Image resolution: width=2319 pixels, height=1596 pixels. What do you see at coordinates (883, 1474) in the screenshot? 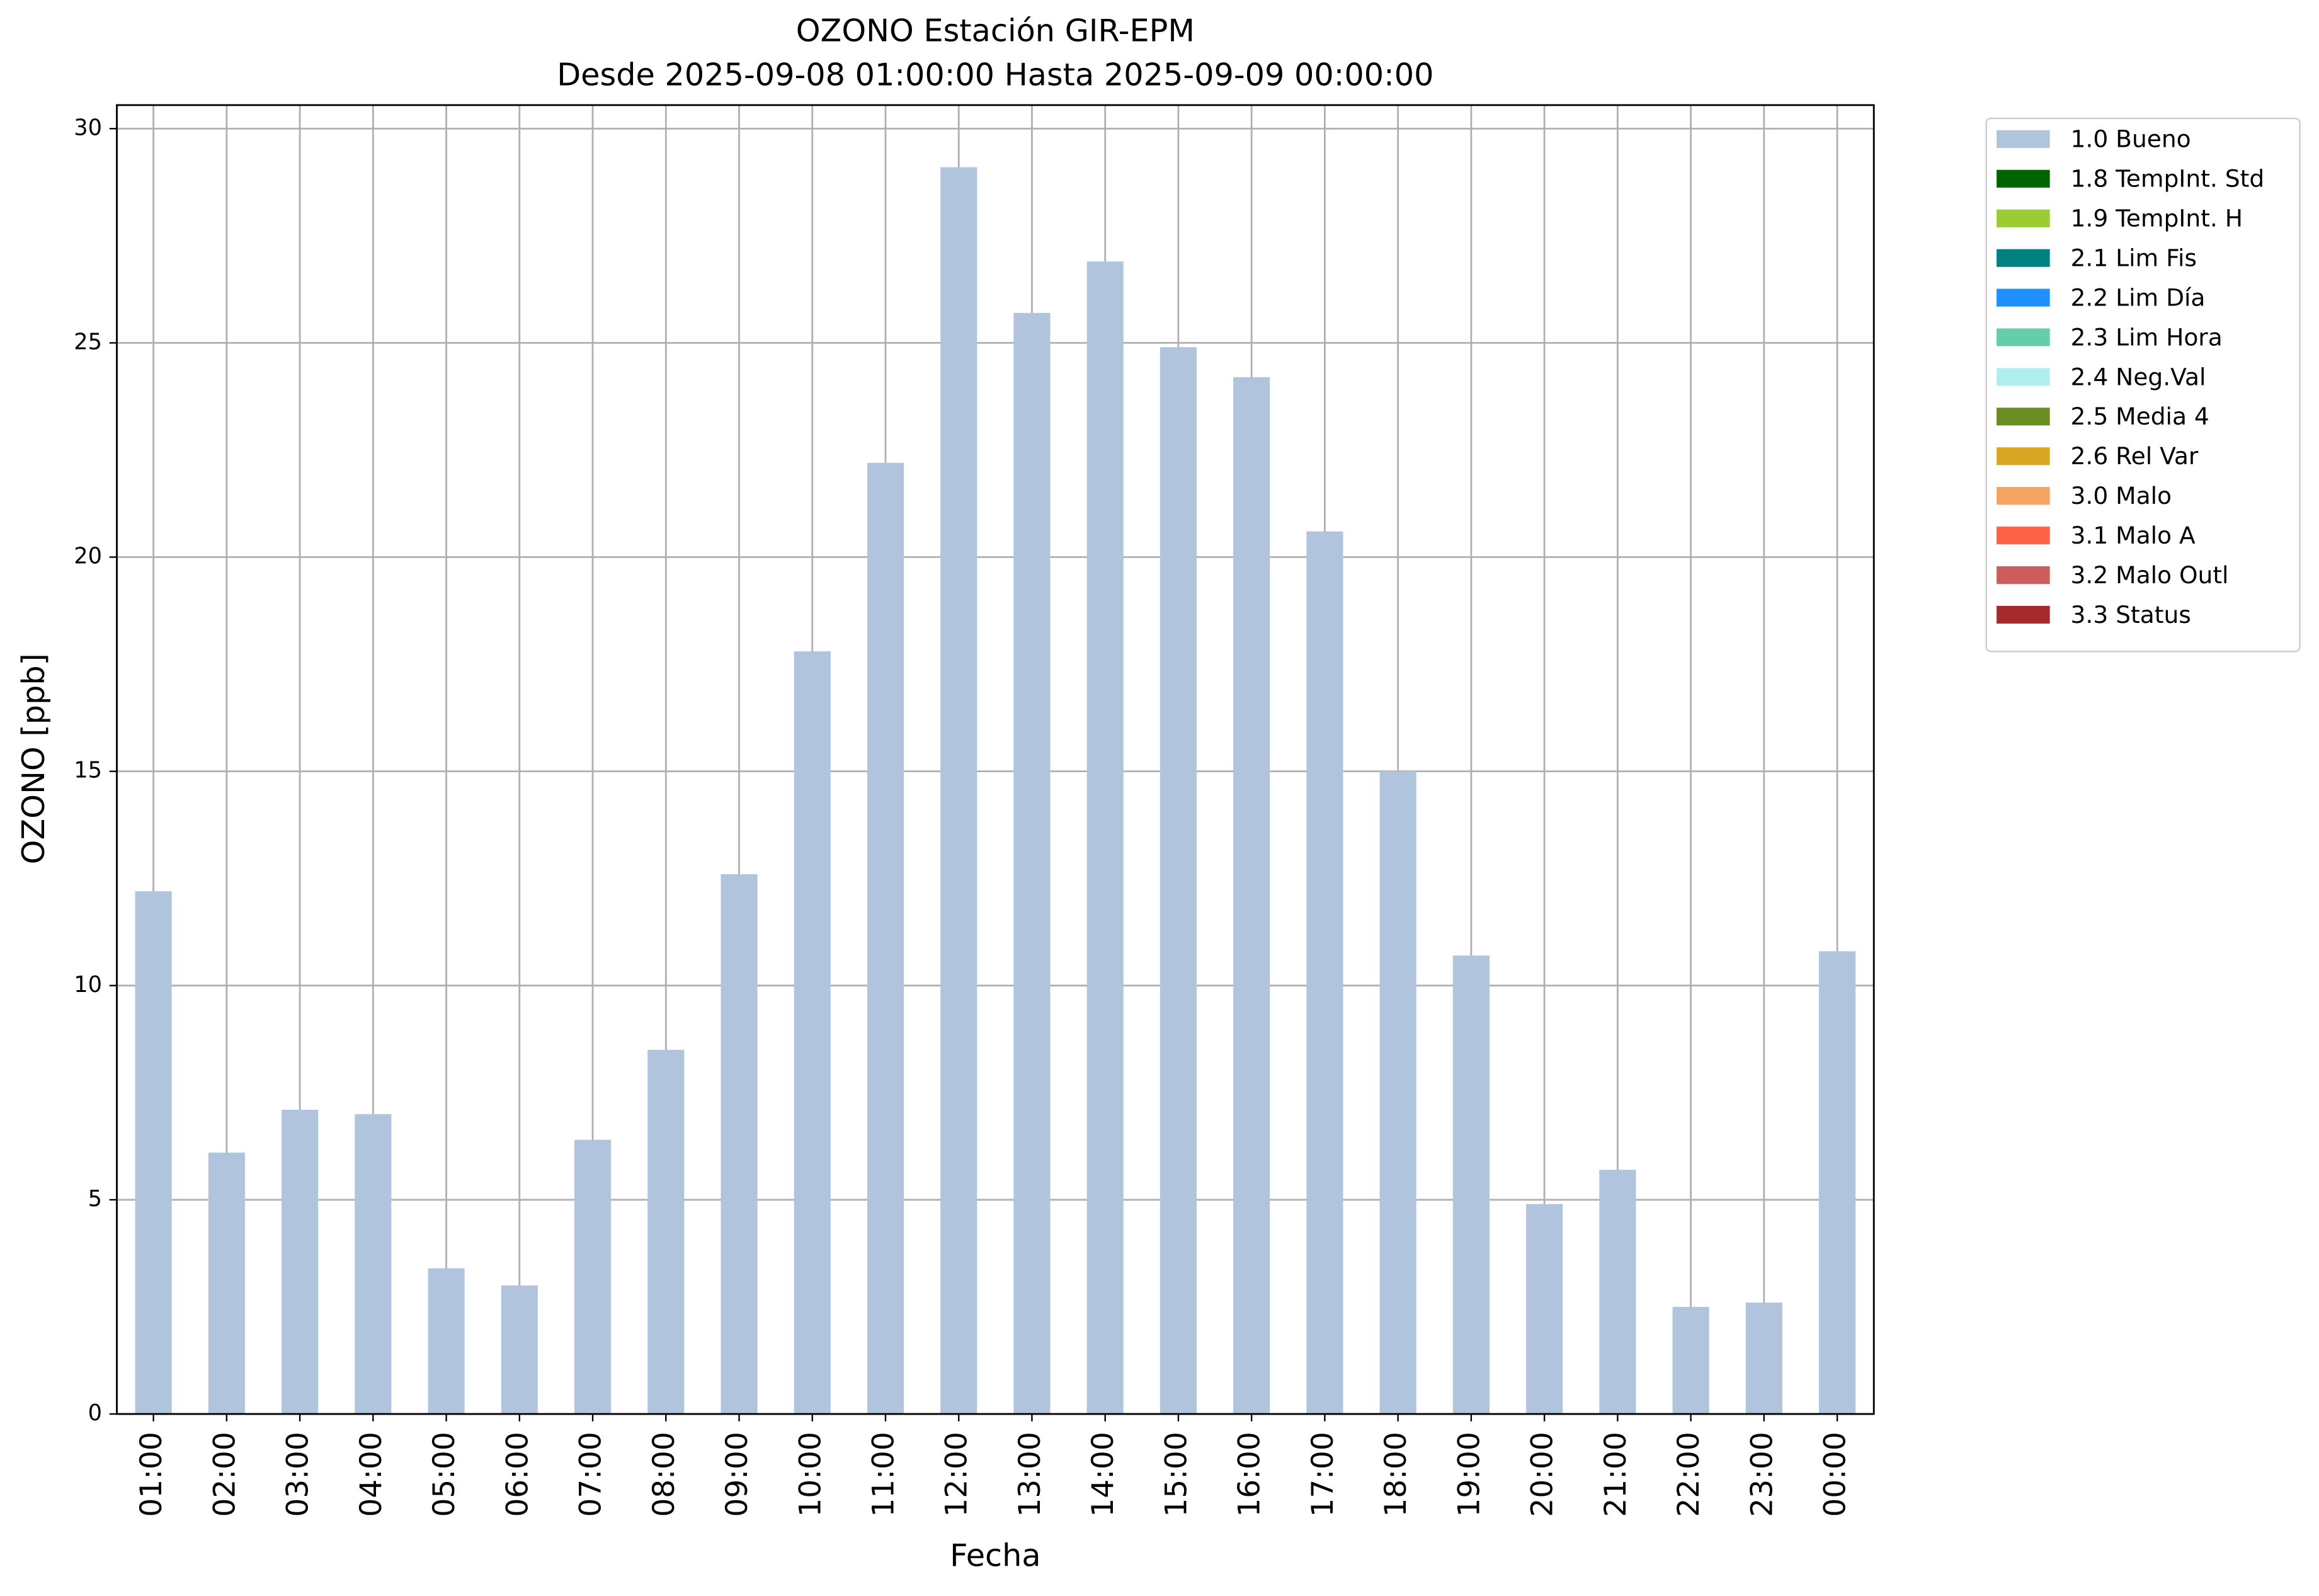
I see `x-tick-label: 11:00` at bounding box center [883, 1474].